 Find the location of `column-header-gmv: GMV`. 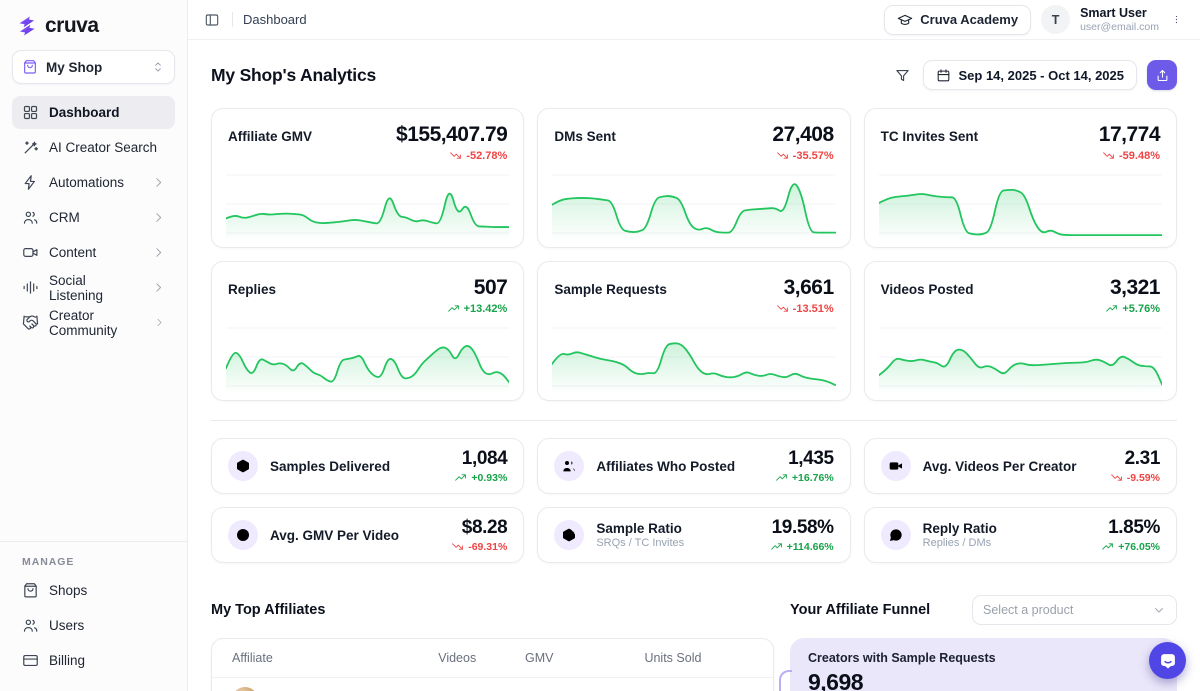

column-header-gmv: GMV is located at coordinates (539, 658).